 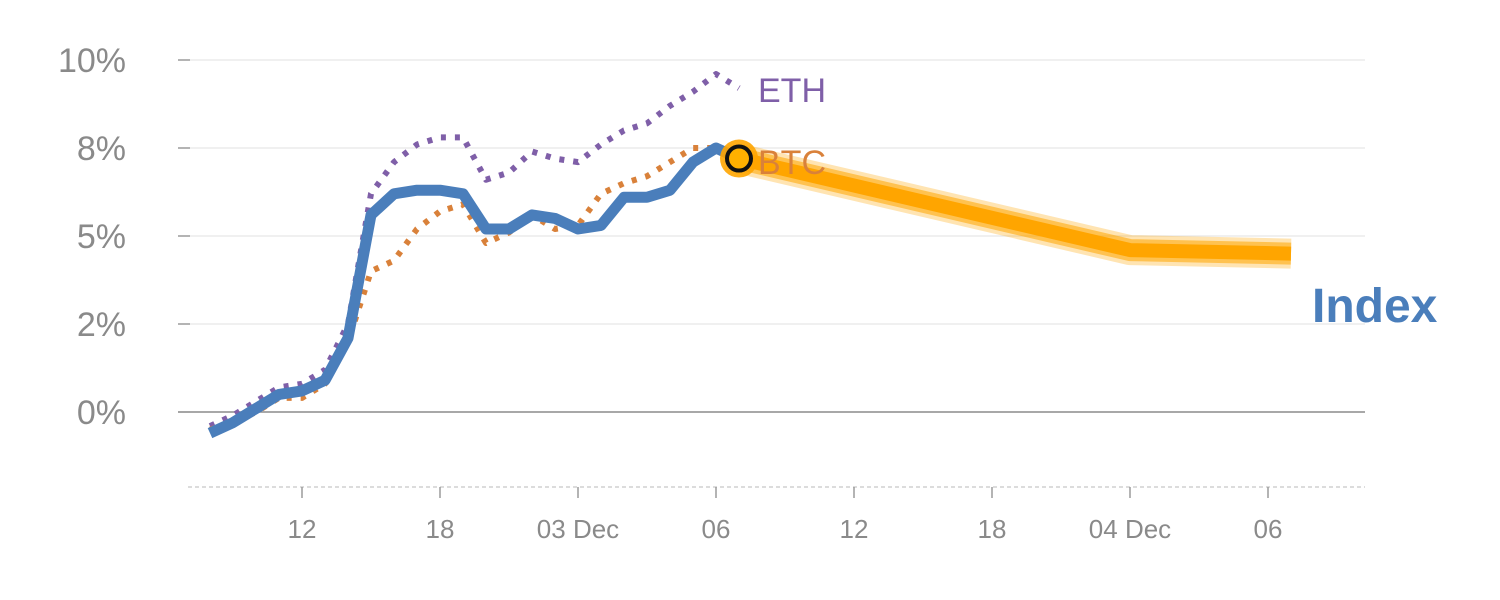 I want to click on x-tick-label: 03 Dec, so click(x=578, y=529).